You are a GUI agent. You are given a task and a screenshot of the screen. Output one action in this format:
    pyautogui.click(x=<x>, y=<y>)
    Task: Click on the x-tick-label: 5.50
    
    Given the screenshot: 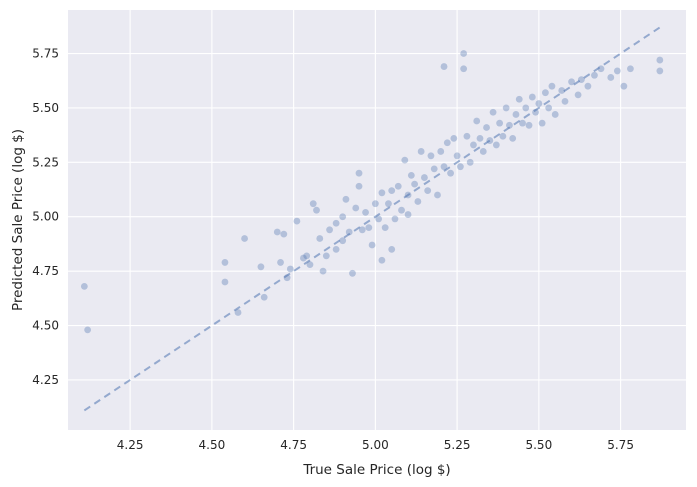 What is the action you would take?
    pyautogui.click(x=538, y=445)
    